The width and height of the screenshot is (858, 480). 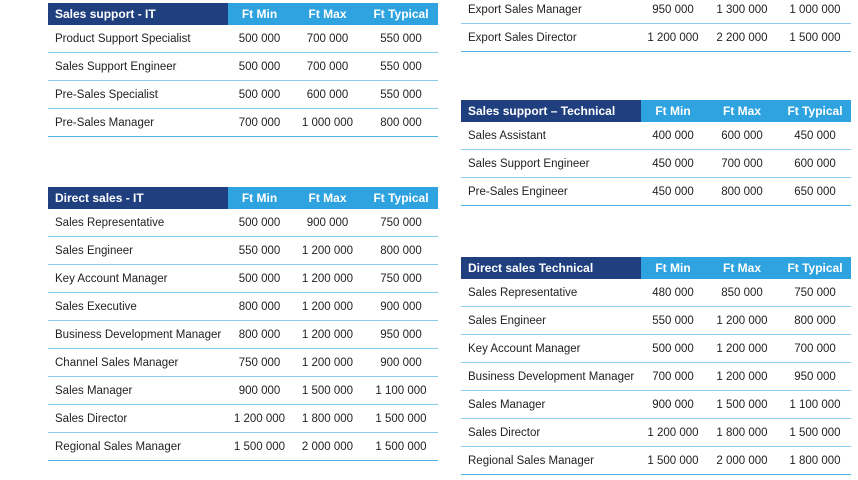 What do you see at coordinates (673, 191) in the screenshot?
I see `min-salary-cell: 450 000` at bounding box center [673, 191].